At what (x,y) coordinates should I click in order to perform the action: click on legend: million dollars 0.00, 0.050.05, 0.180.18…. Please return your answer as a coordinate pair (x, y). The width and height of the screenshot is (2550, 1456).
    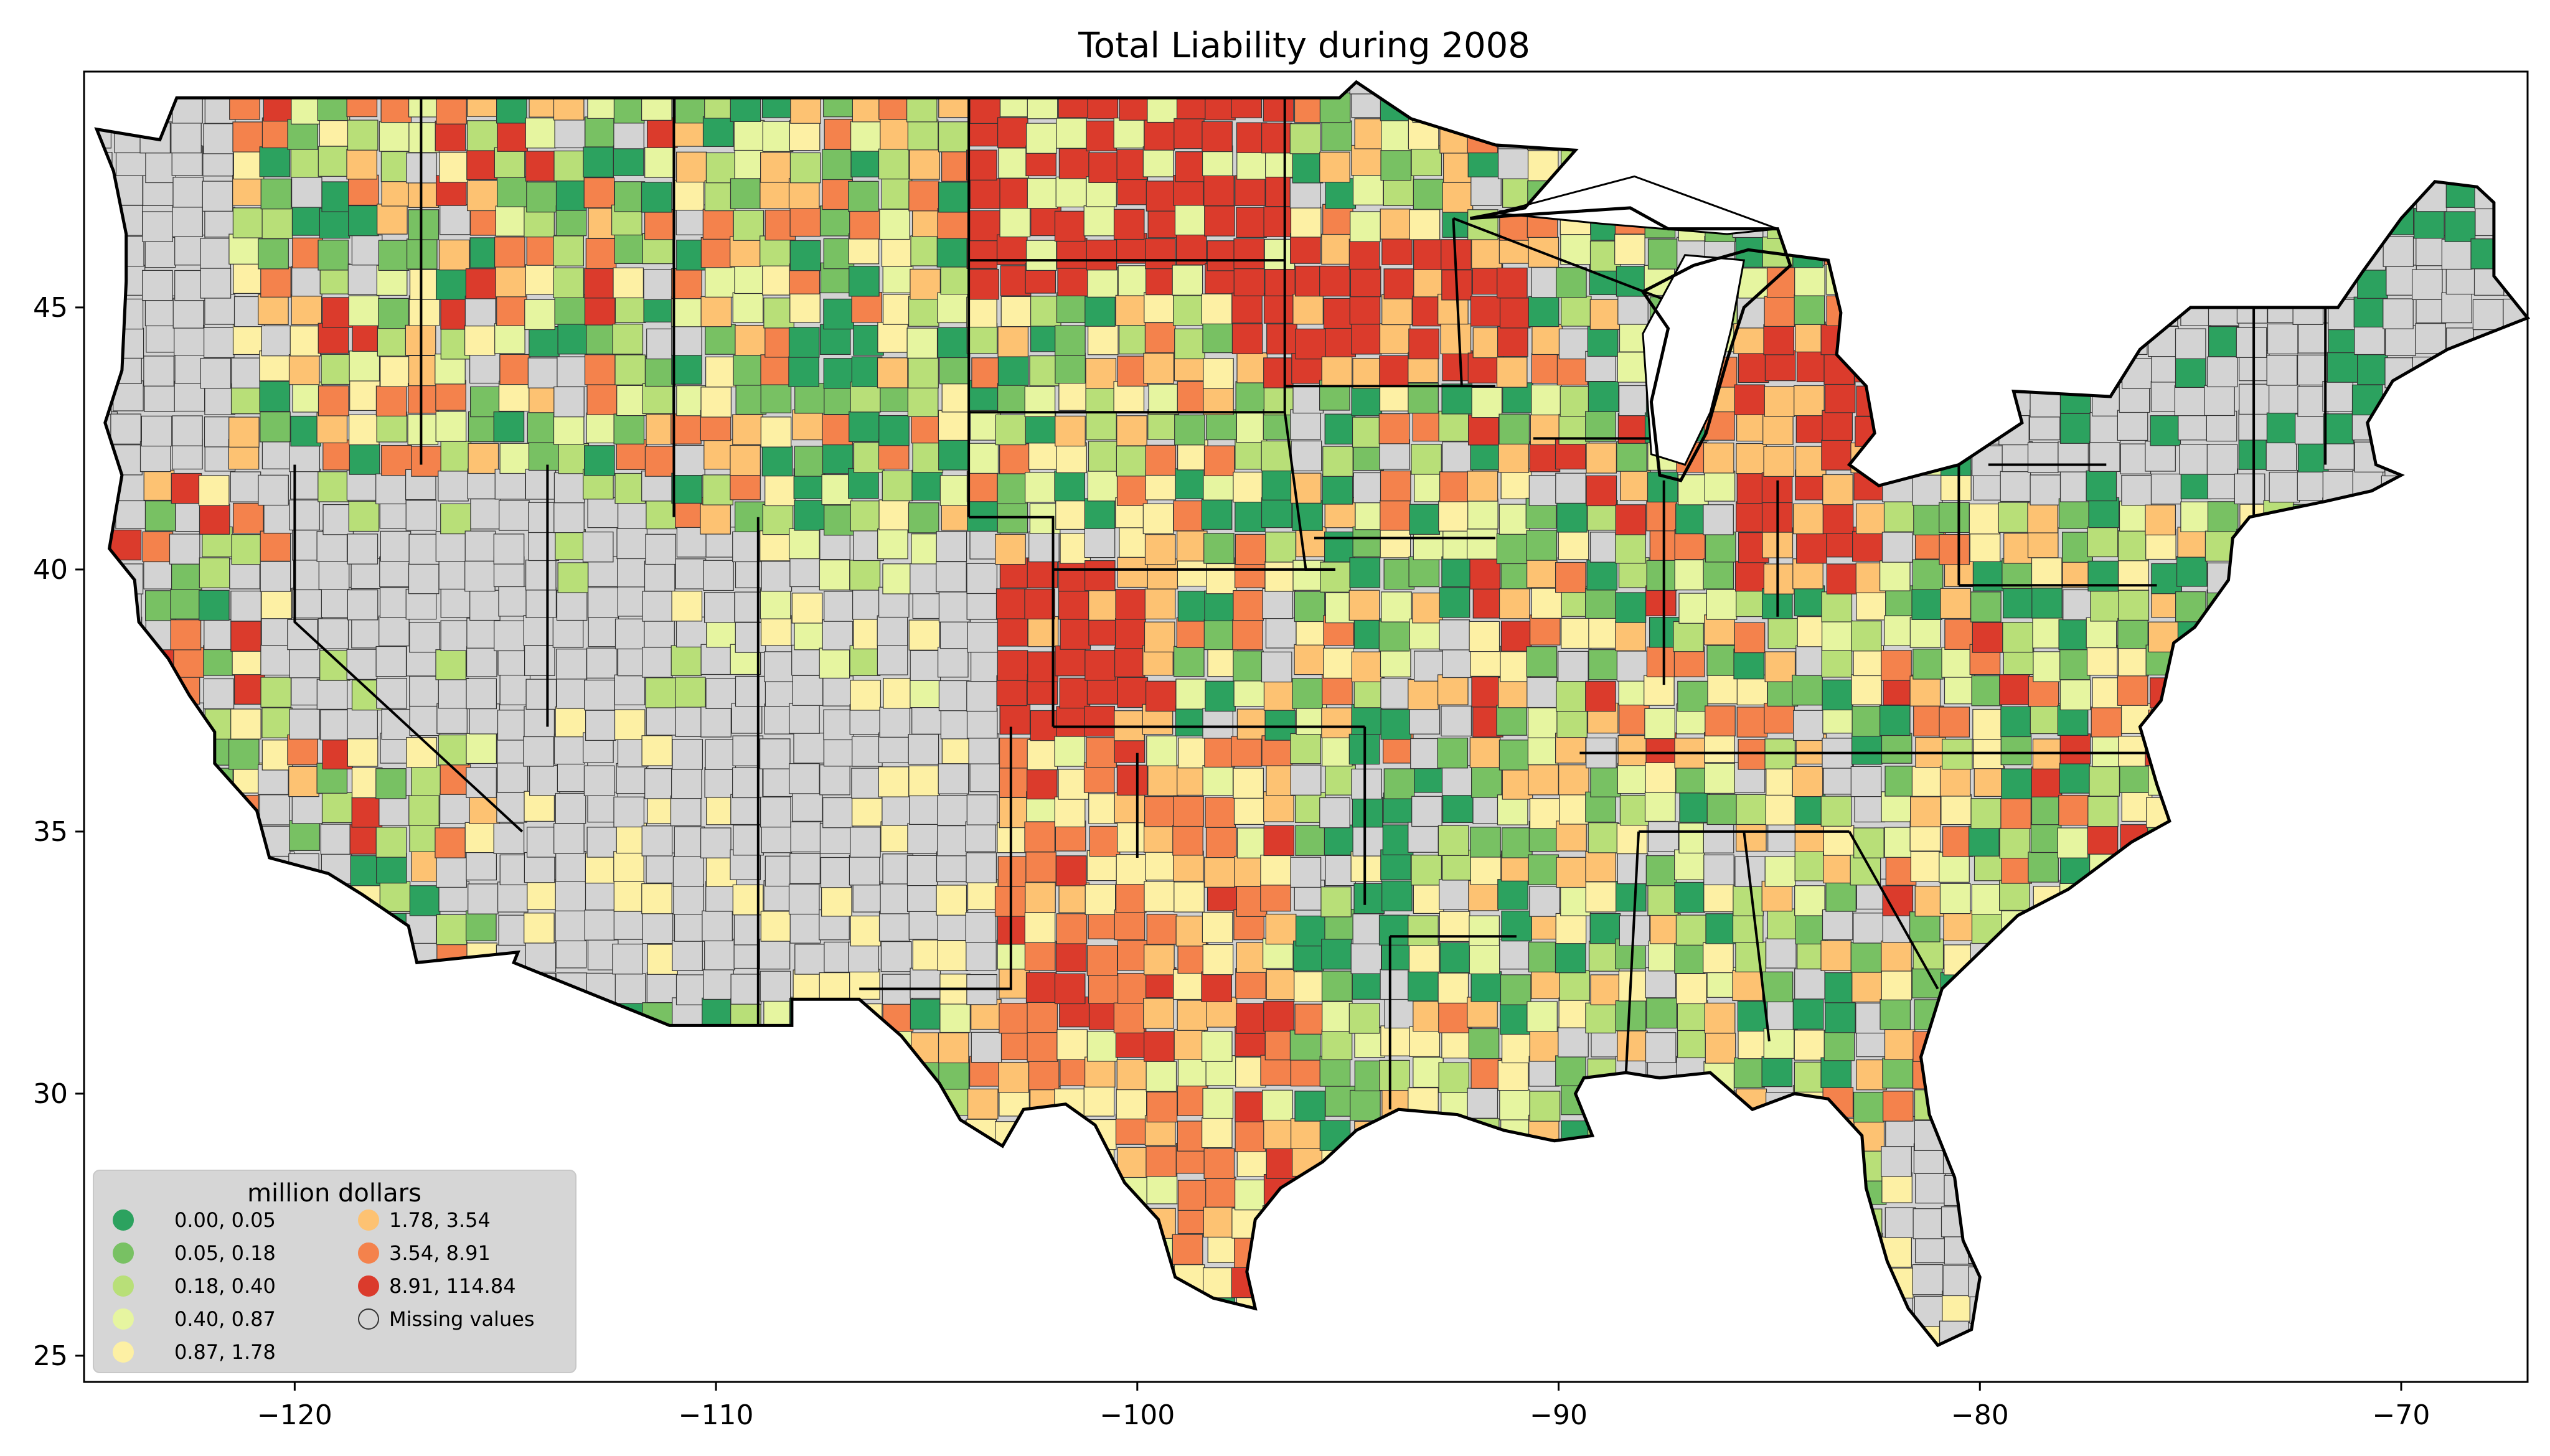
    Looking at the image, I should click on (334, 1271).